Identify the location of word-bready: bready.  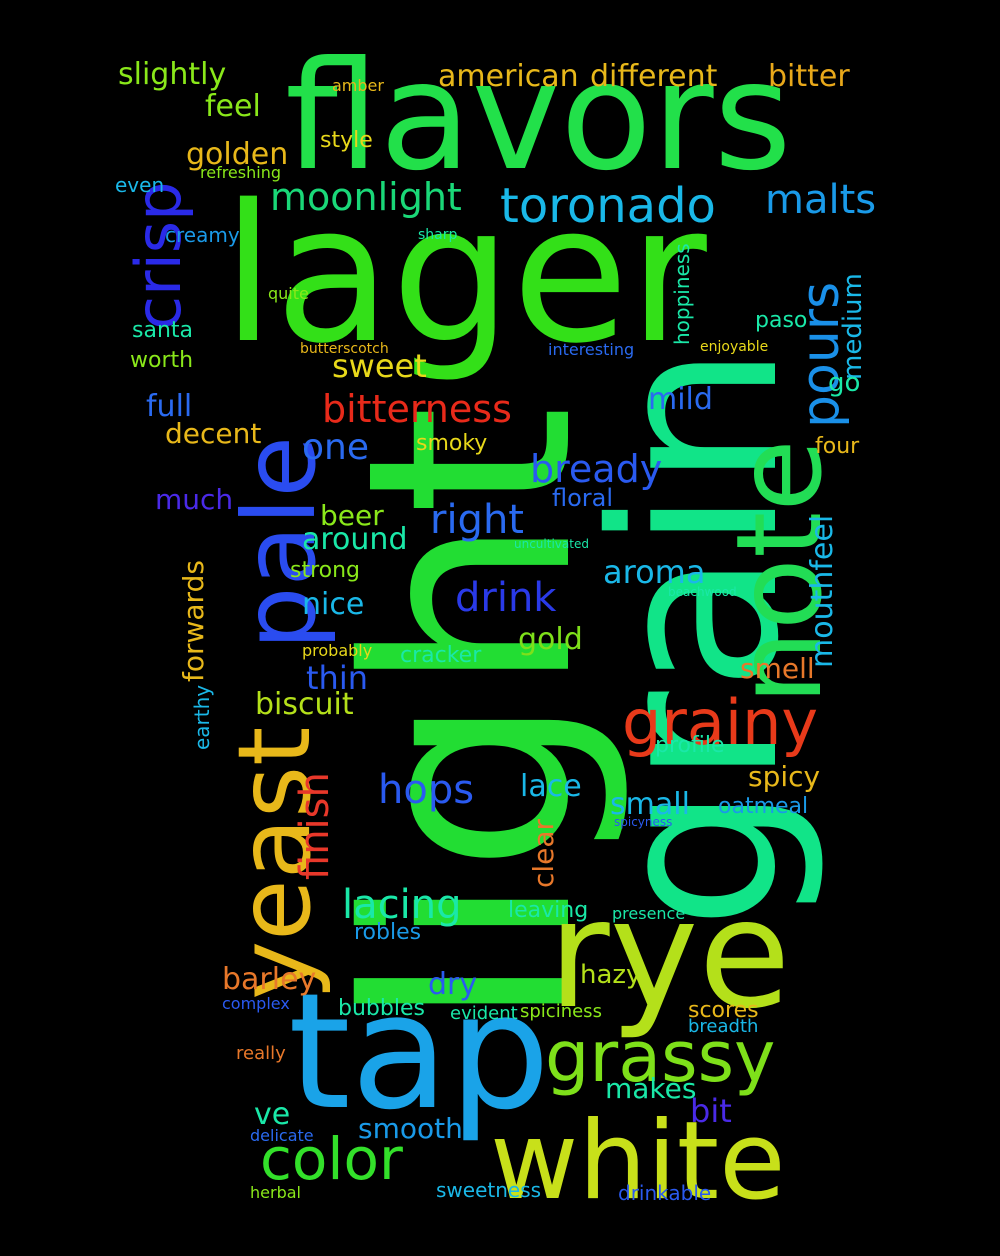
(596, 469).